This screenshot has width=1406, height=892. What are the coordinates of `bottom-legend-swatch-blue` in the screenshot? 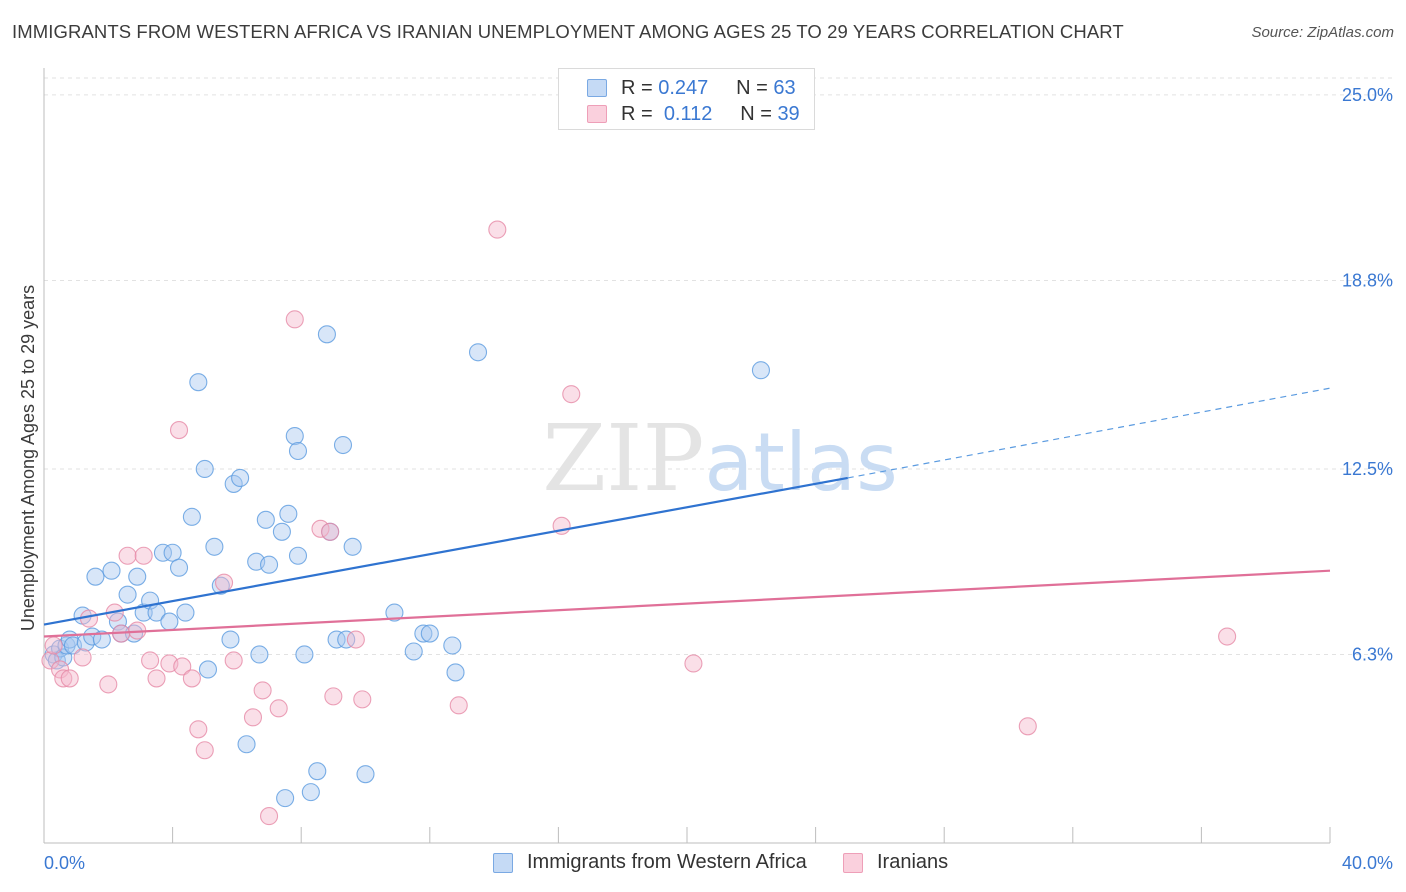 It's located at (503, 863).